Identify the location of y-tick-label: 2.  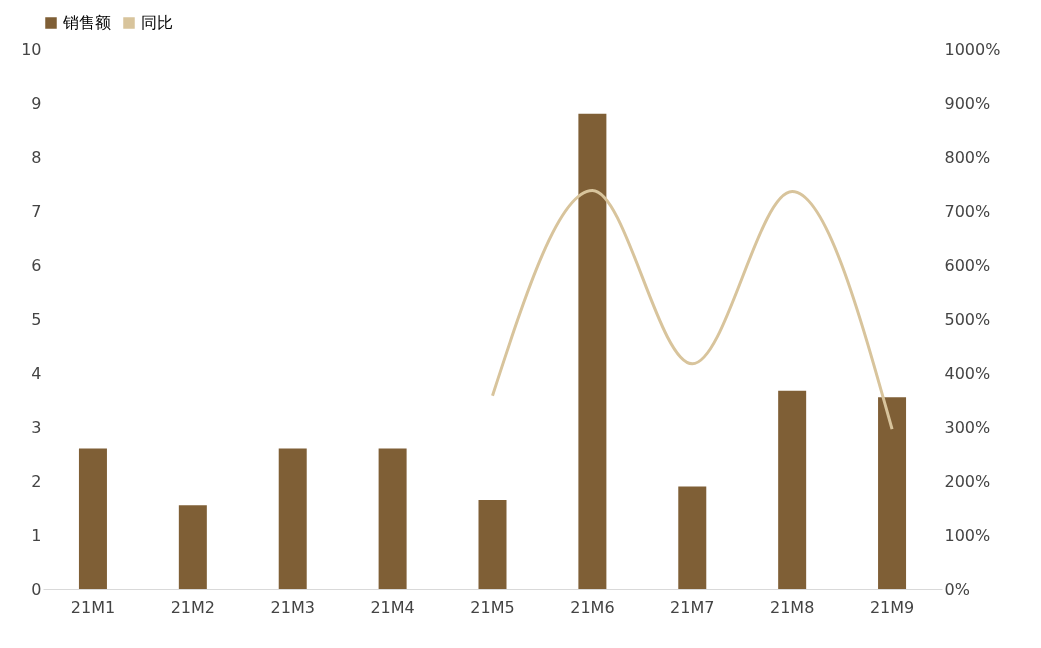
(36, 481).